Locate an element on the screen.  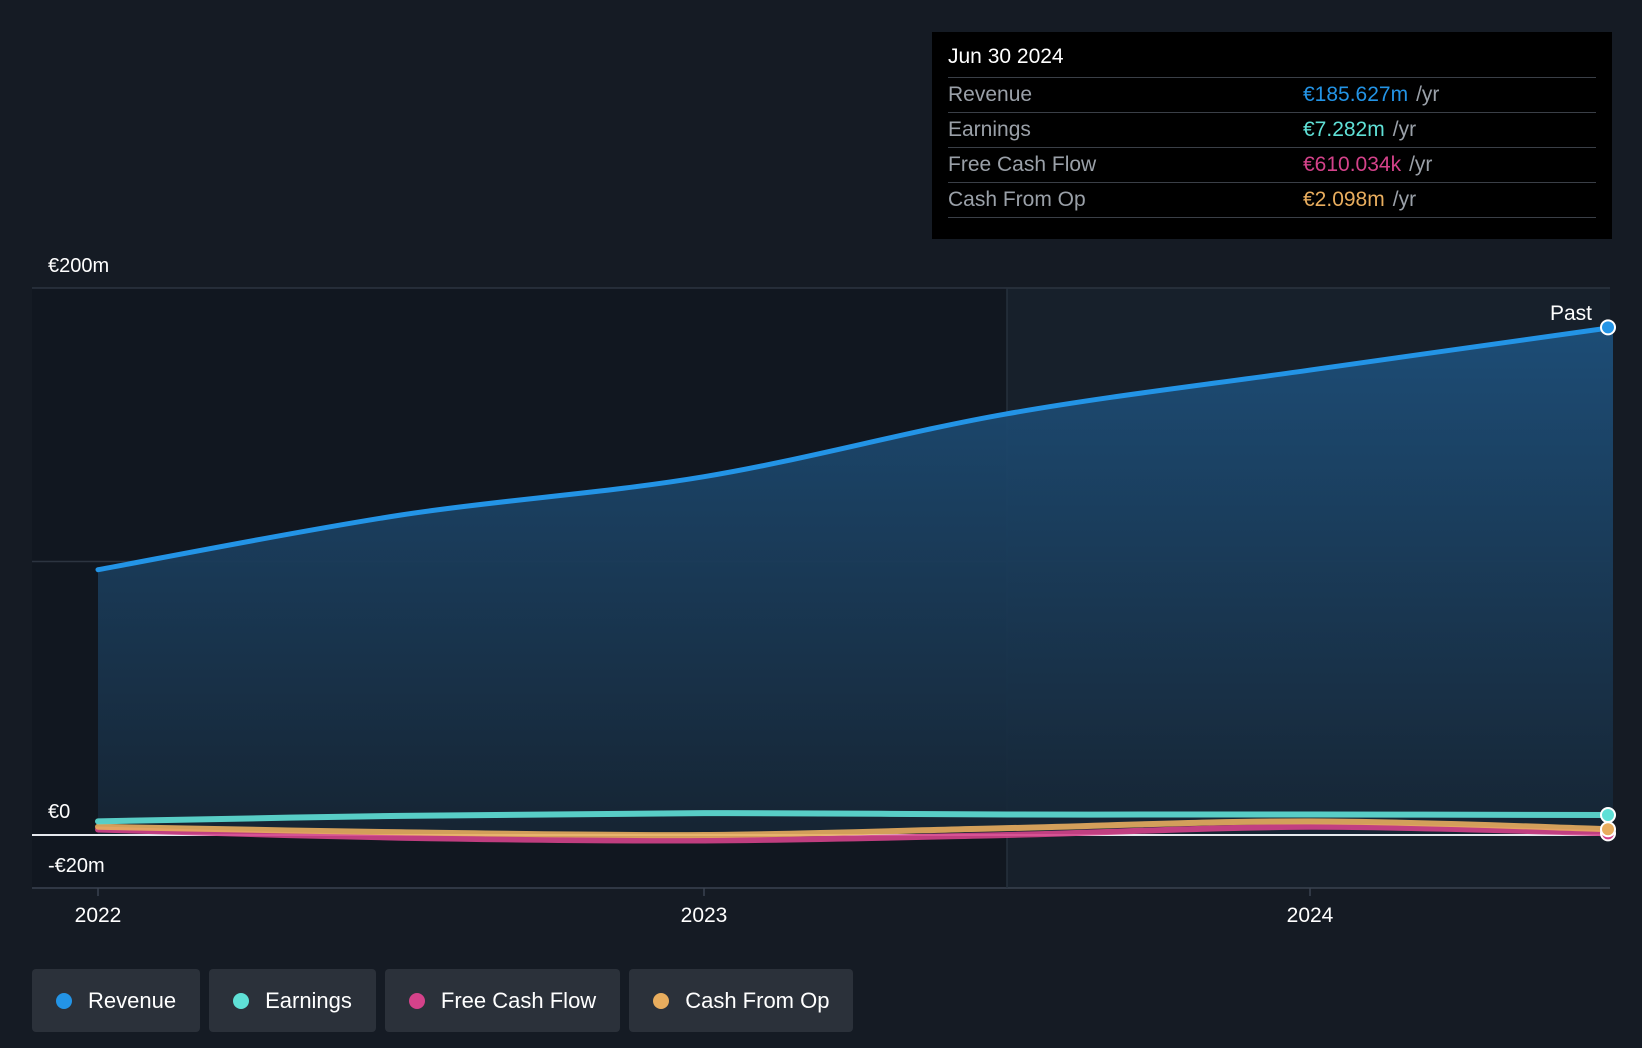
tooltip-value: €7.282m is located at coordinates (1344, 129).